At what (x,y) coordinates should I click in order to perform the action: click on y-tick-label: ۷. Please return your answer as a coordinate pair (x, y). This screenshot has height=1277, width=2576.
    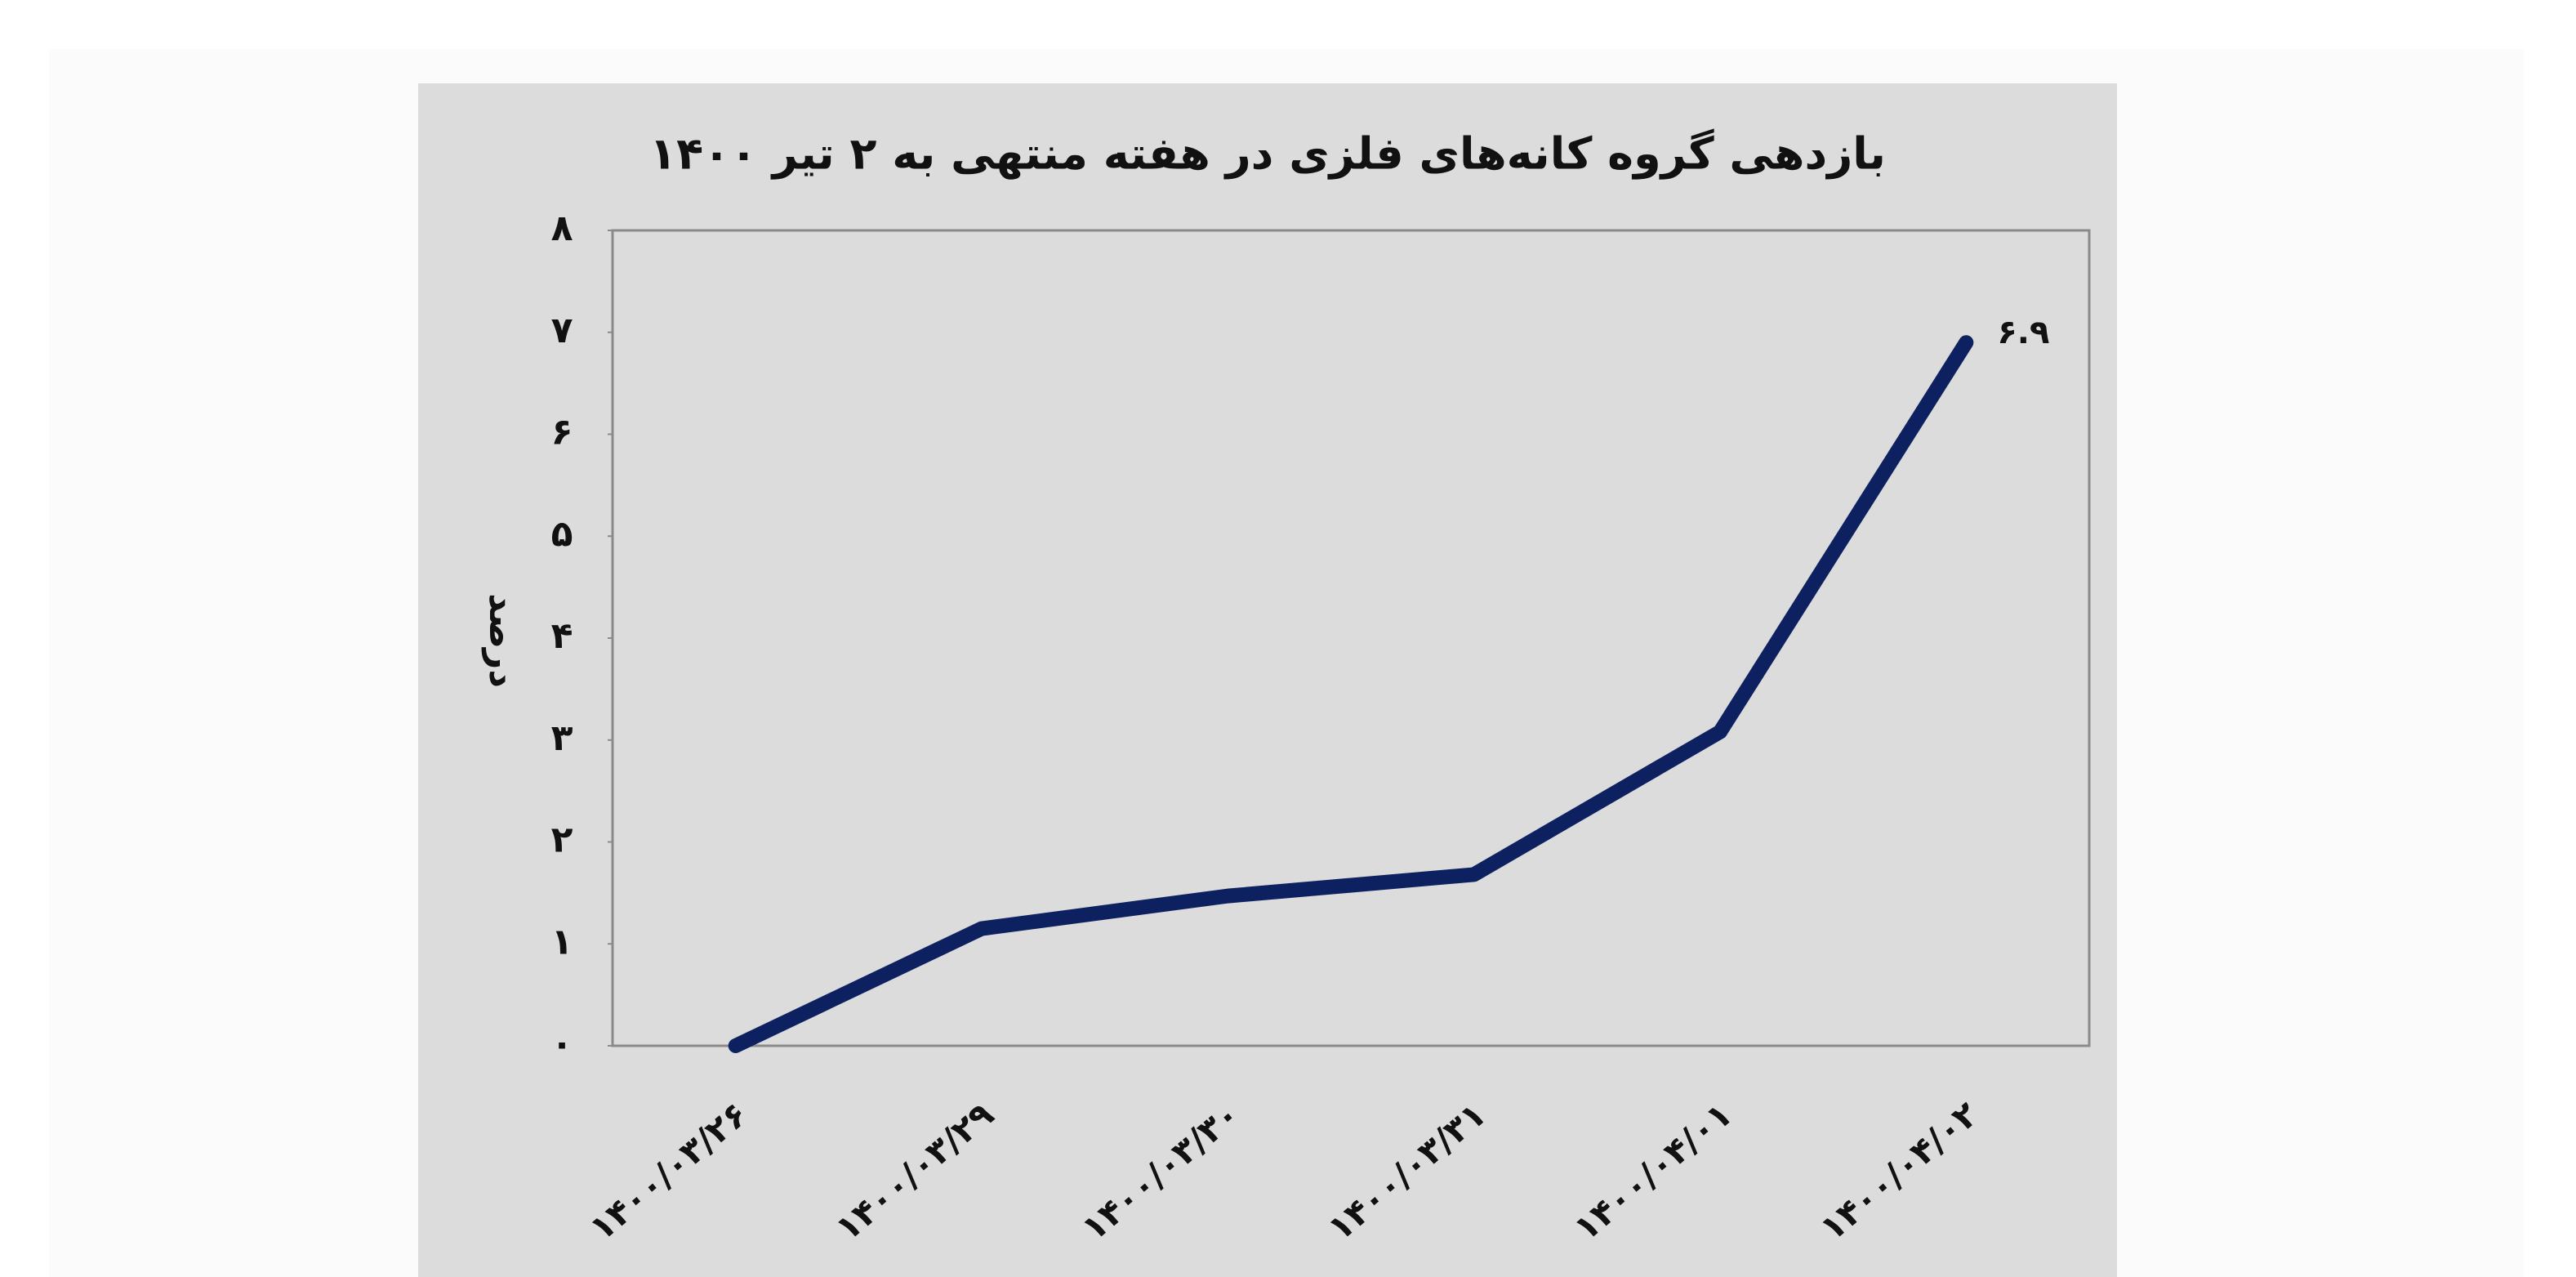
    Looking at the image, I should click on (562, 330).